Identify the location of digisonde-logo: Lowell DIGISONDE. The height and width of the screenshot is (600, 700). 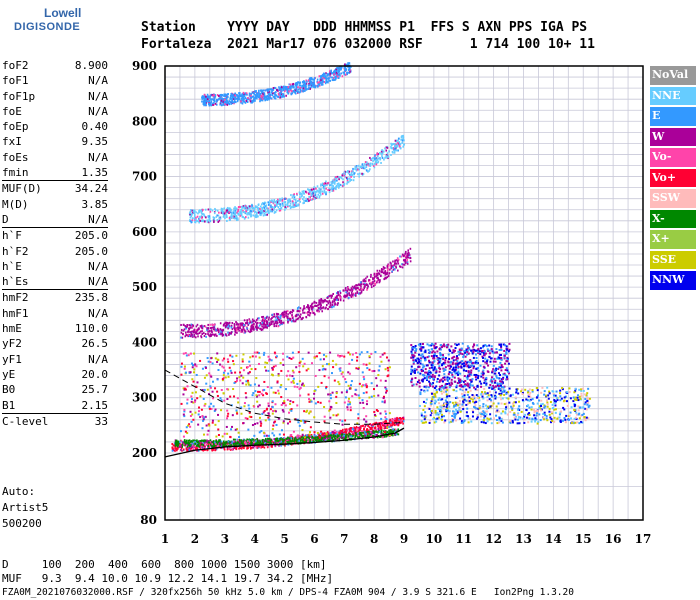
(54, 22).